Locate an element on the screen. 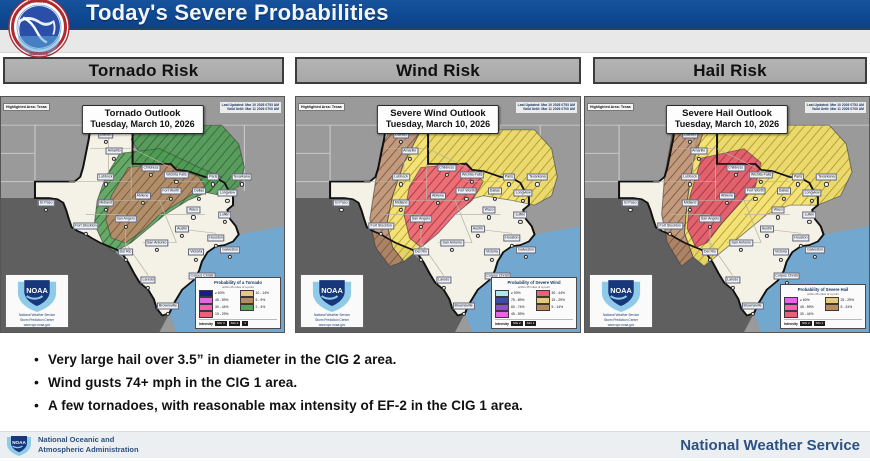  bullet-text: Wind gusts 74+ mph in the CIG 1 area. is located at coordinates (173, 382).